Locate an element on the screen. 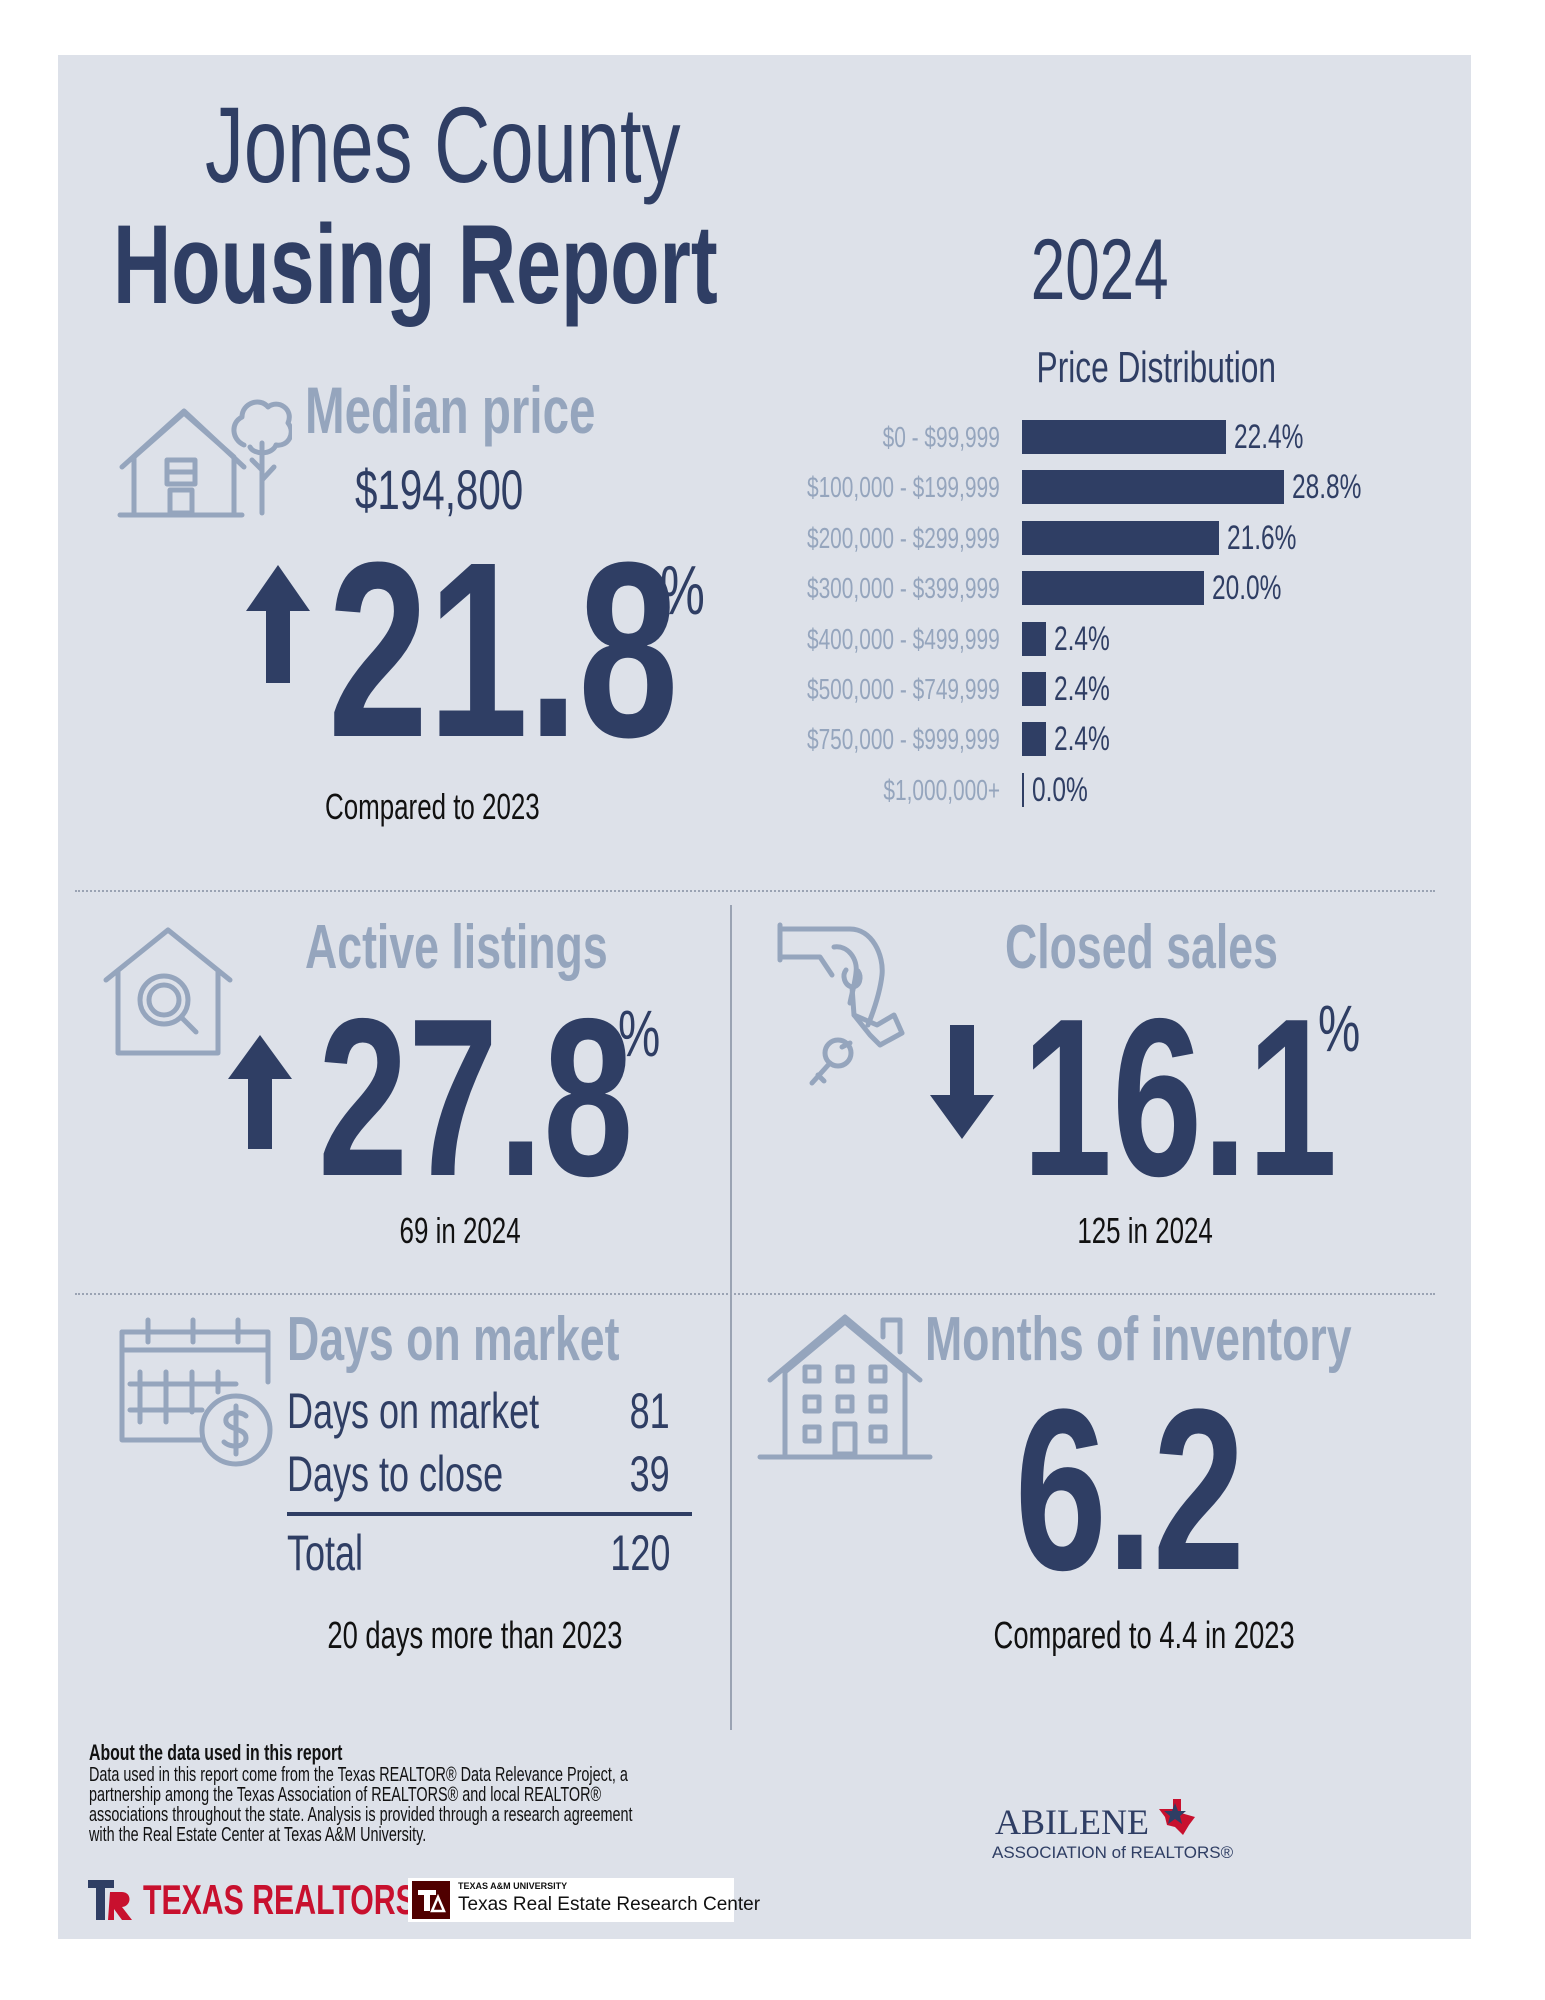 This screenshot has width=1545, height=2000. days-row-value: 39 is located at coordinates (649, 1474).